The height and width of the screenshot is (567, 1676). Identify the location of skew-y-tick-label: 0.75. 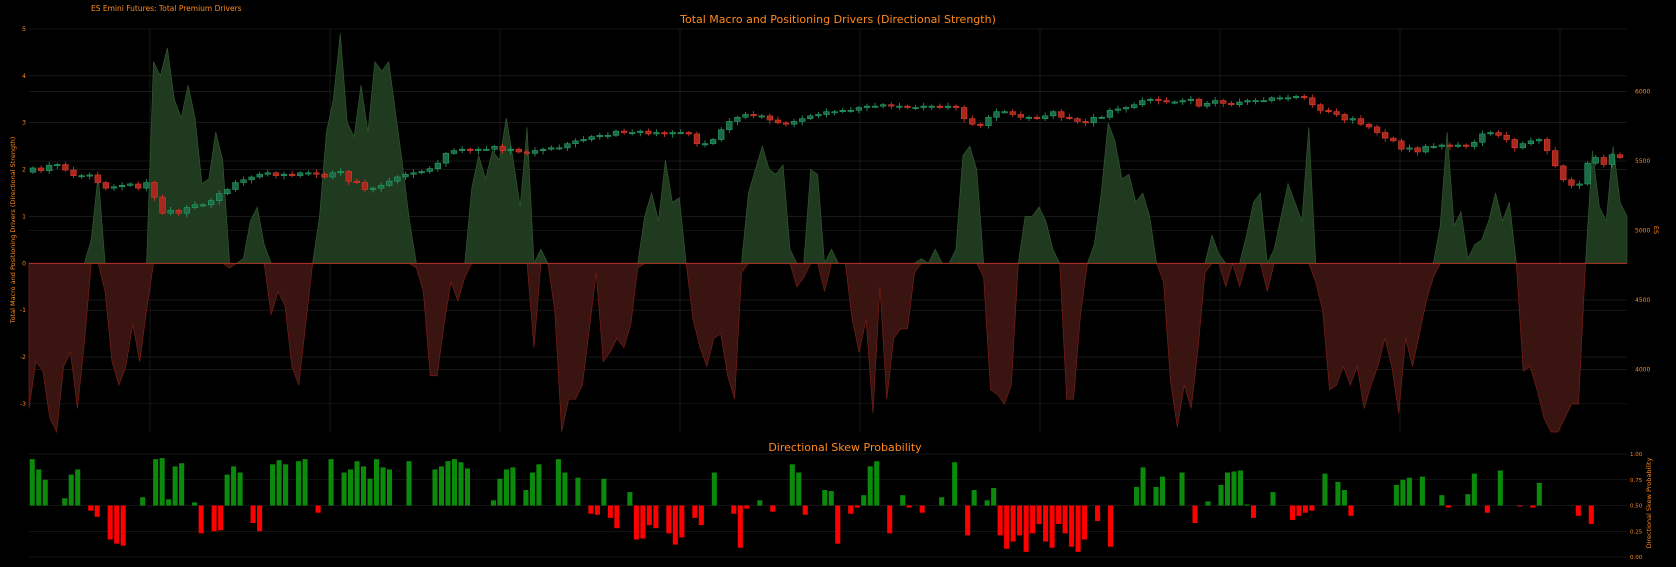
(1636, 481).